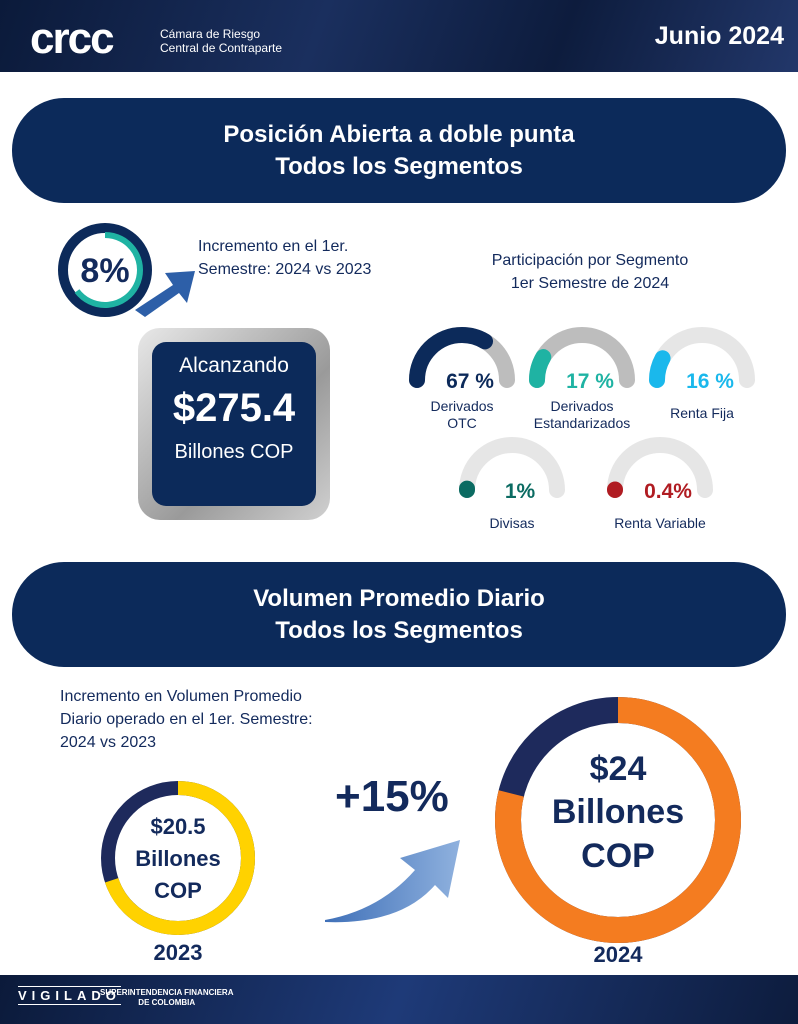  Describe the element at coordinates (582, 423) in the screenshot. I see `gauge-label-line2: Estandarizados` at that location.